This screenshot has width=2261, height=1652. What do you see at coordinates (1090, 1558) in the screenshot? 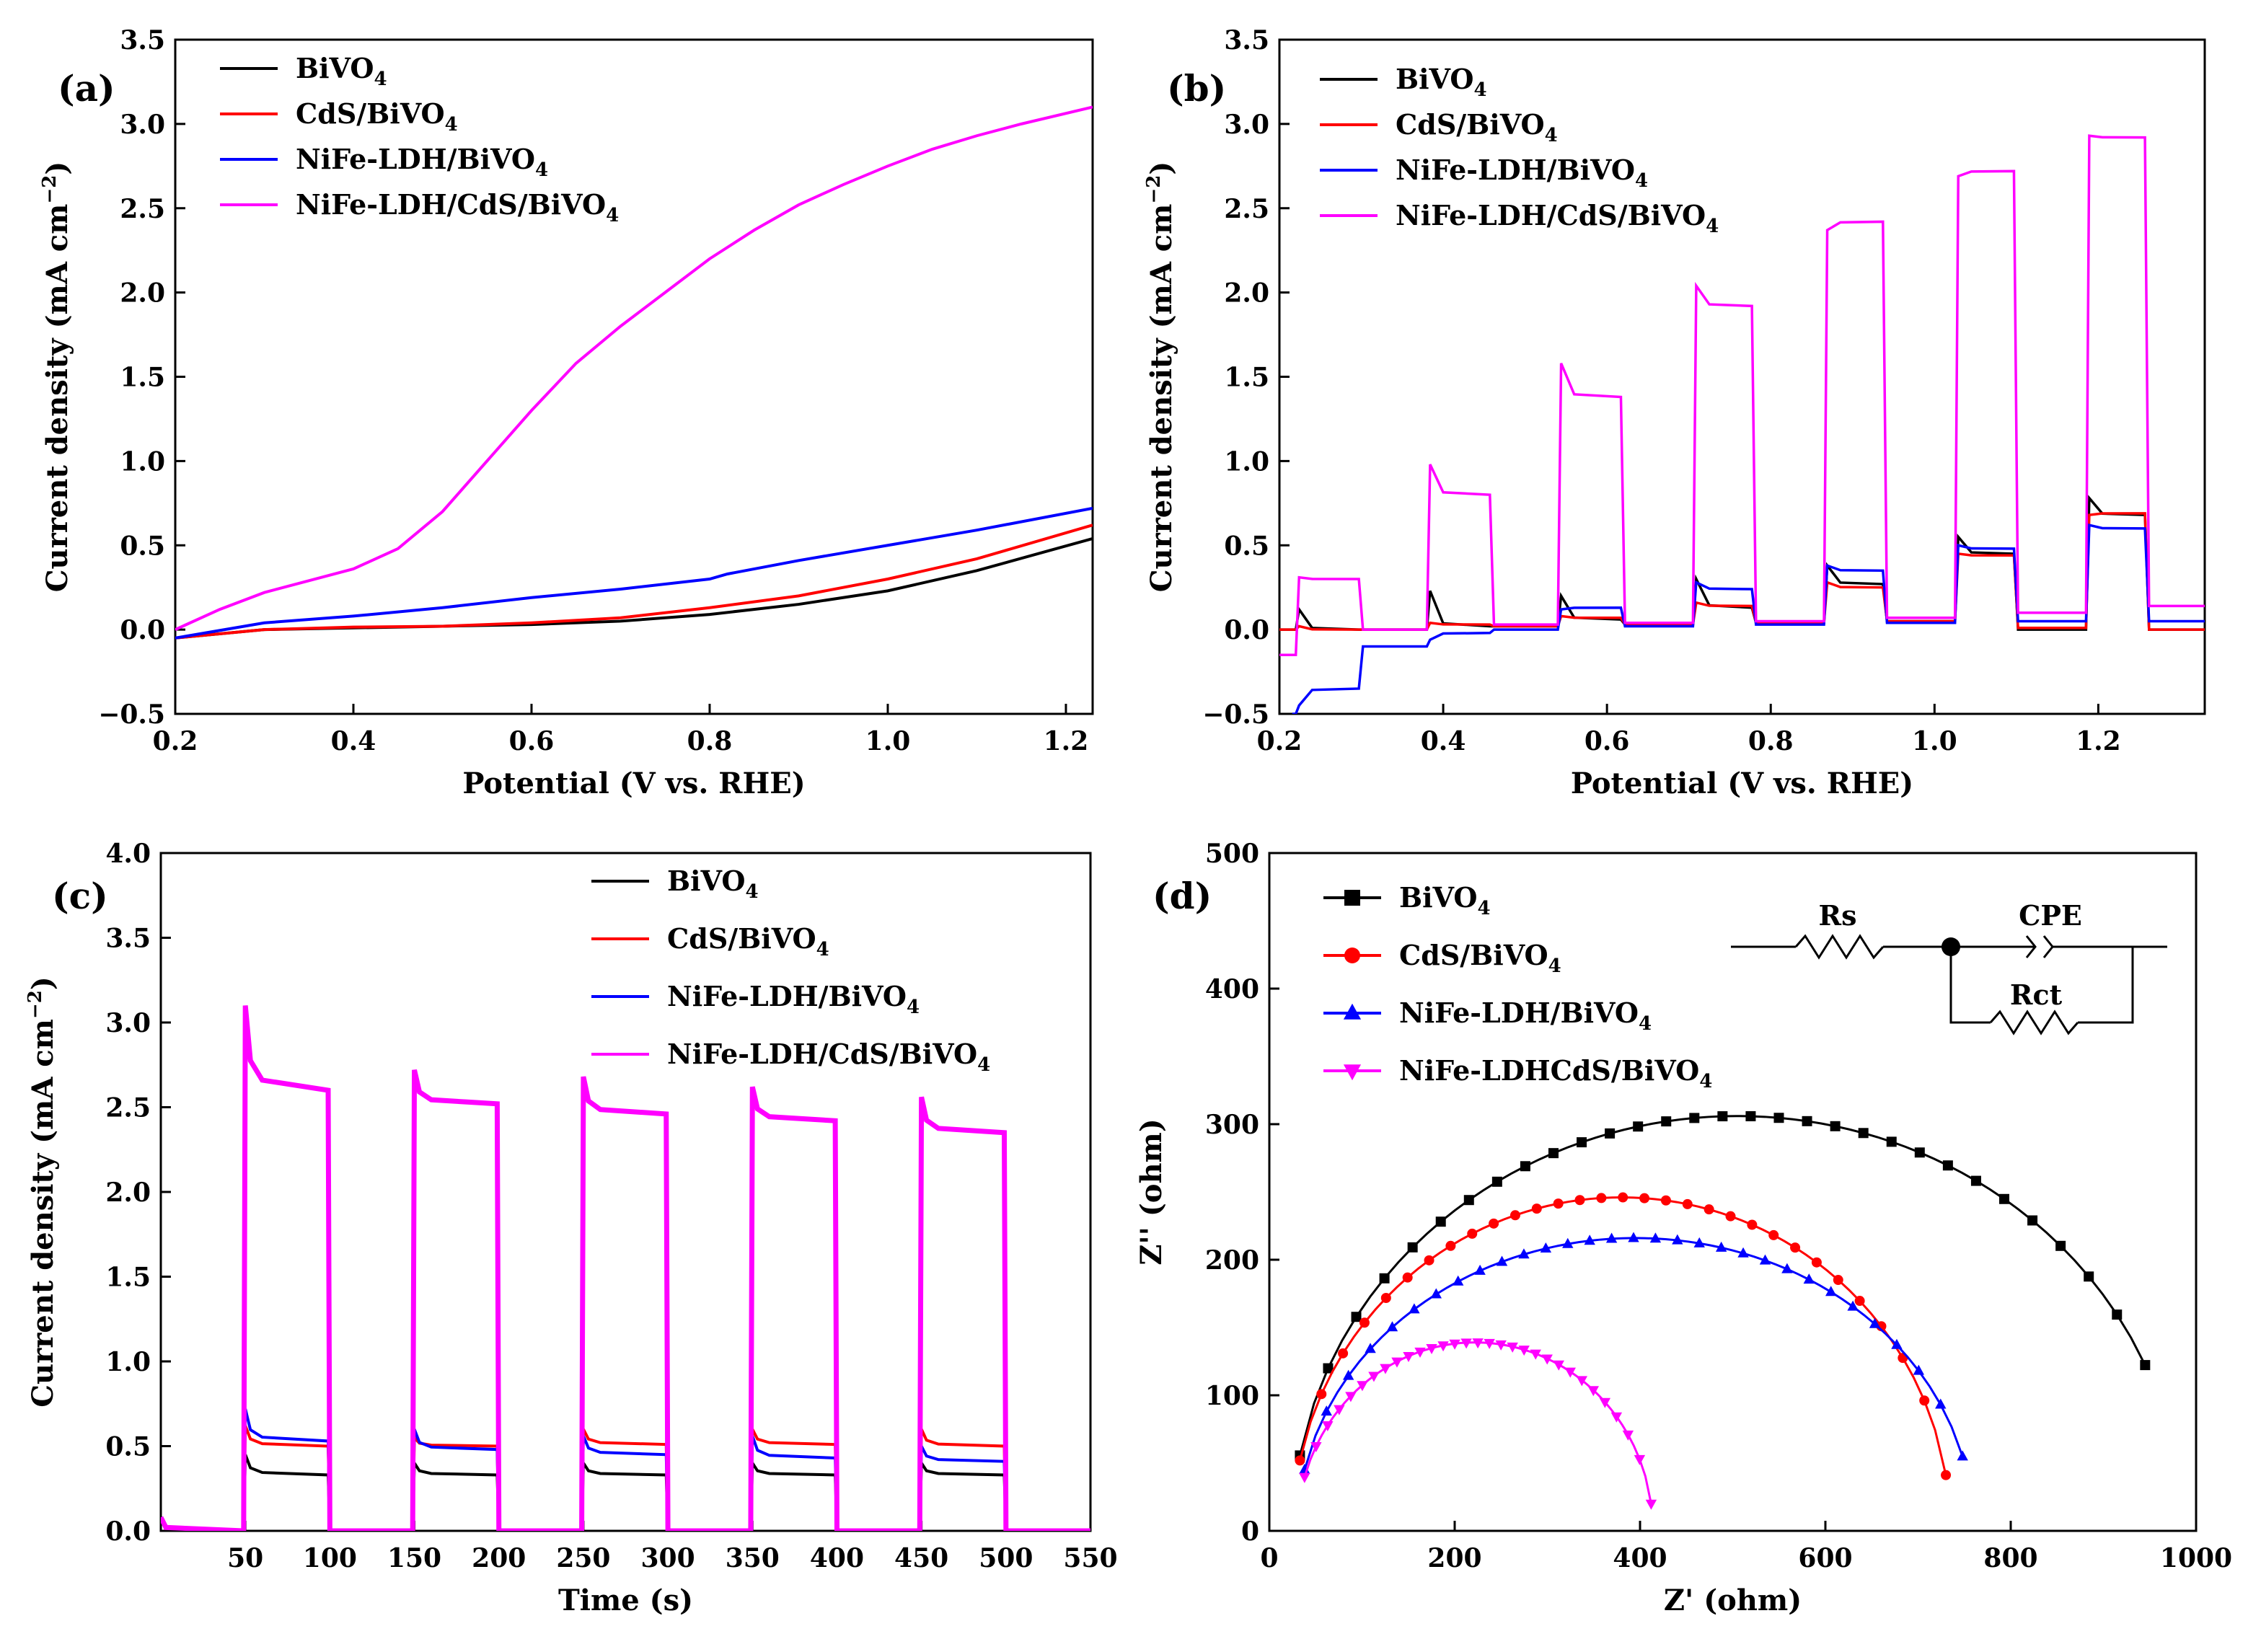
I see `x-tick-label: 550` at bounding box center [1090, 1558].